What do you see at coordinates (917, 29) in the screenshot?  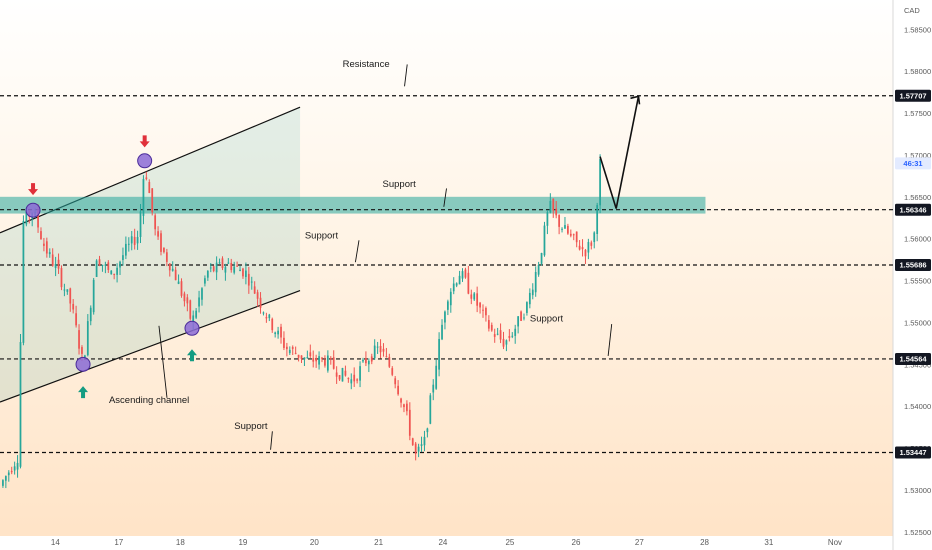 I see `y-tick-label: 1.58500` at bounding box center [917, 29].